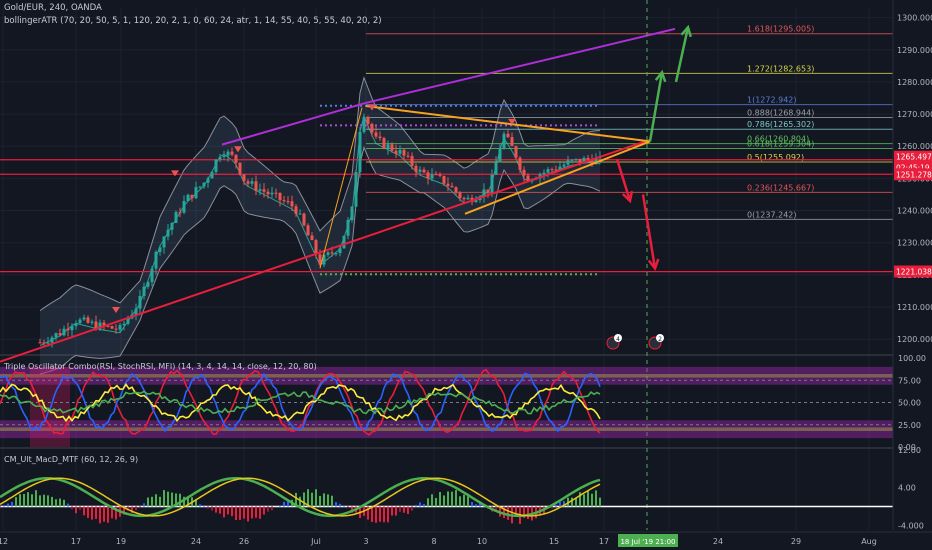  Describe the element at coordinates (914, 157) in the screenshot. I see `price-tag-label: 1265.497` at that location.